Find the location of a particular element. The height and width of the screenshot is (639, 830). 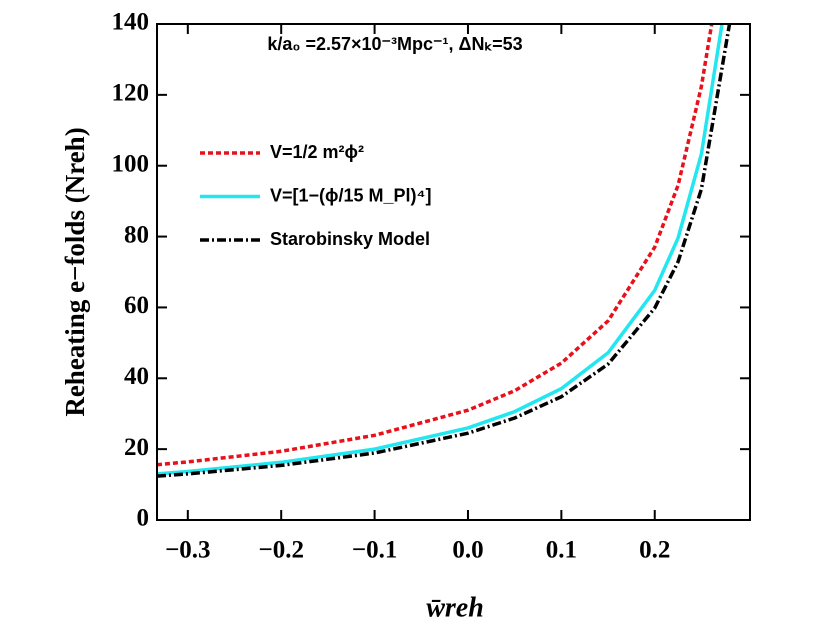

y-axis-label: Reheating e−folds (Nreh) is located at coordinates (75, 271).